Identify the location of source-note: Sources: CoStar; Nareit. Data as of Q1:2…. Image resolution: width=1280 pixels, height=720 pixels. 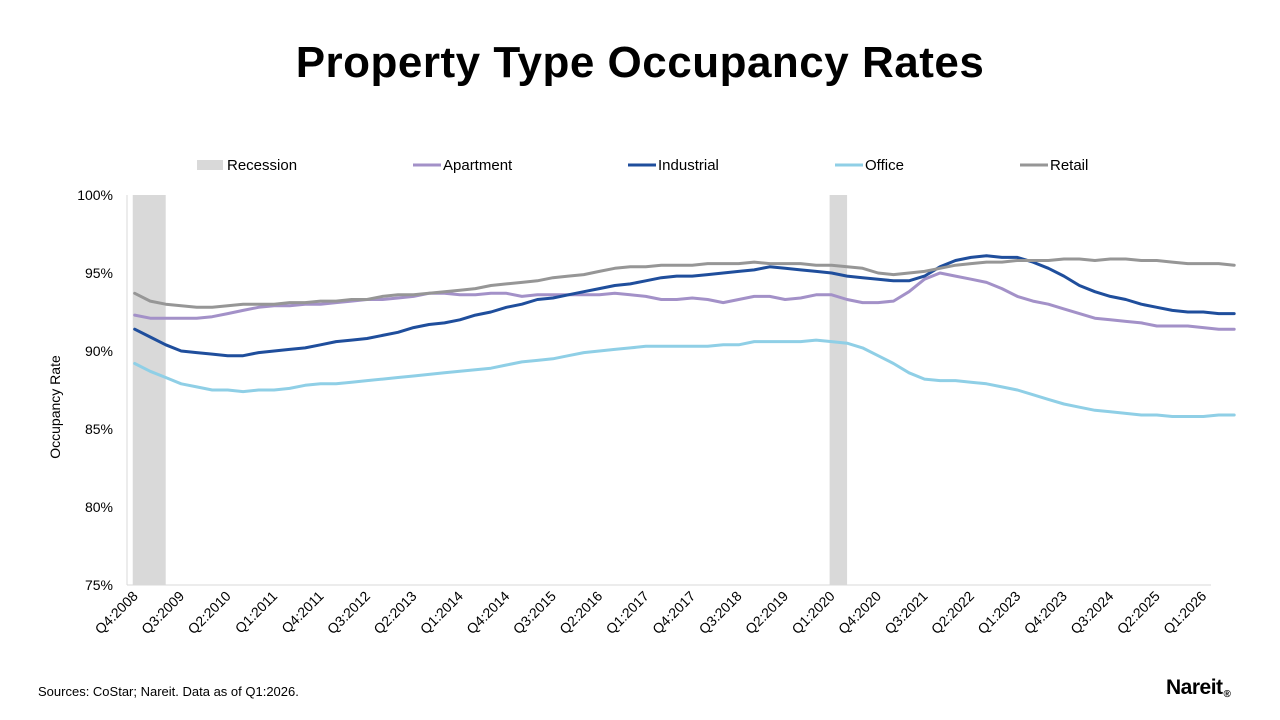
(168, 691).